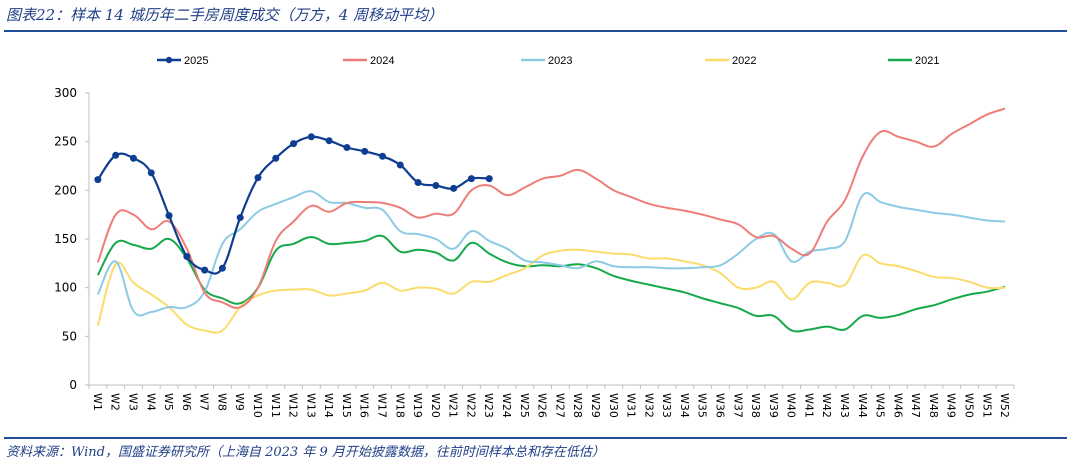  What do you see at coordinates (844, 405) in the screenshot?
I see `x-tick-label: W43` at bounding box center [844, 405].